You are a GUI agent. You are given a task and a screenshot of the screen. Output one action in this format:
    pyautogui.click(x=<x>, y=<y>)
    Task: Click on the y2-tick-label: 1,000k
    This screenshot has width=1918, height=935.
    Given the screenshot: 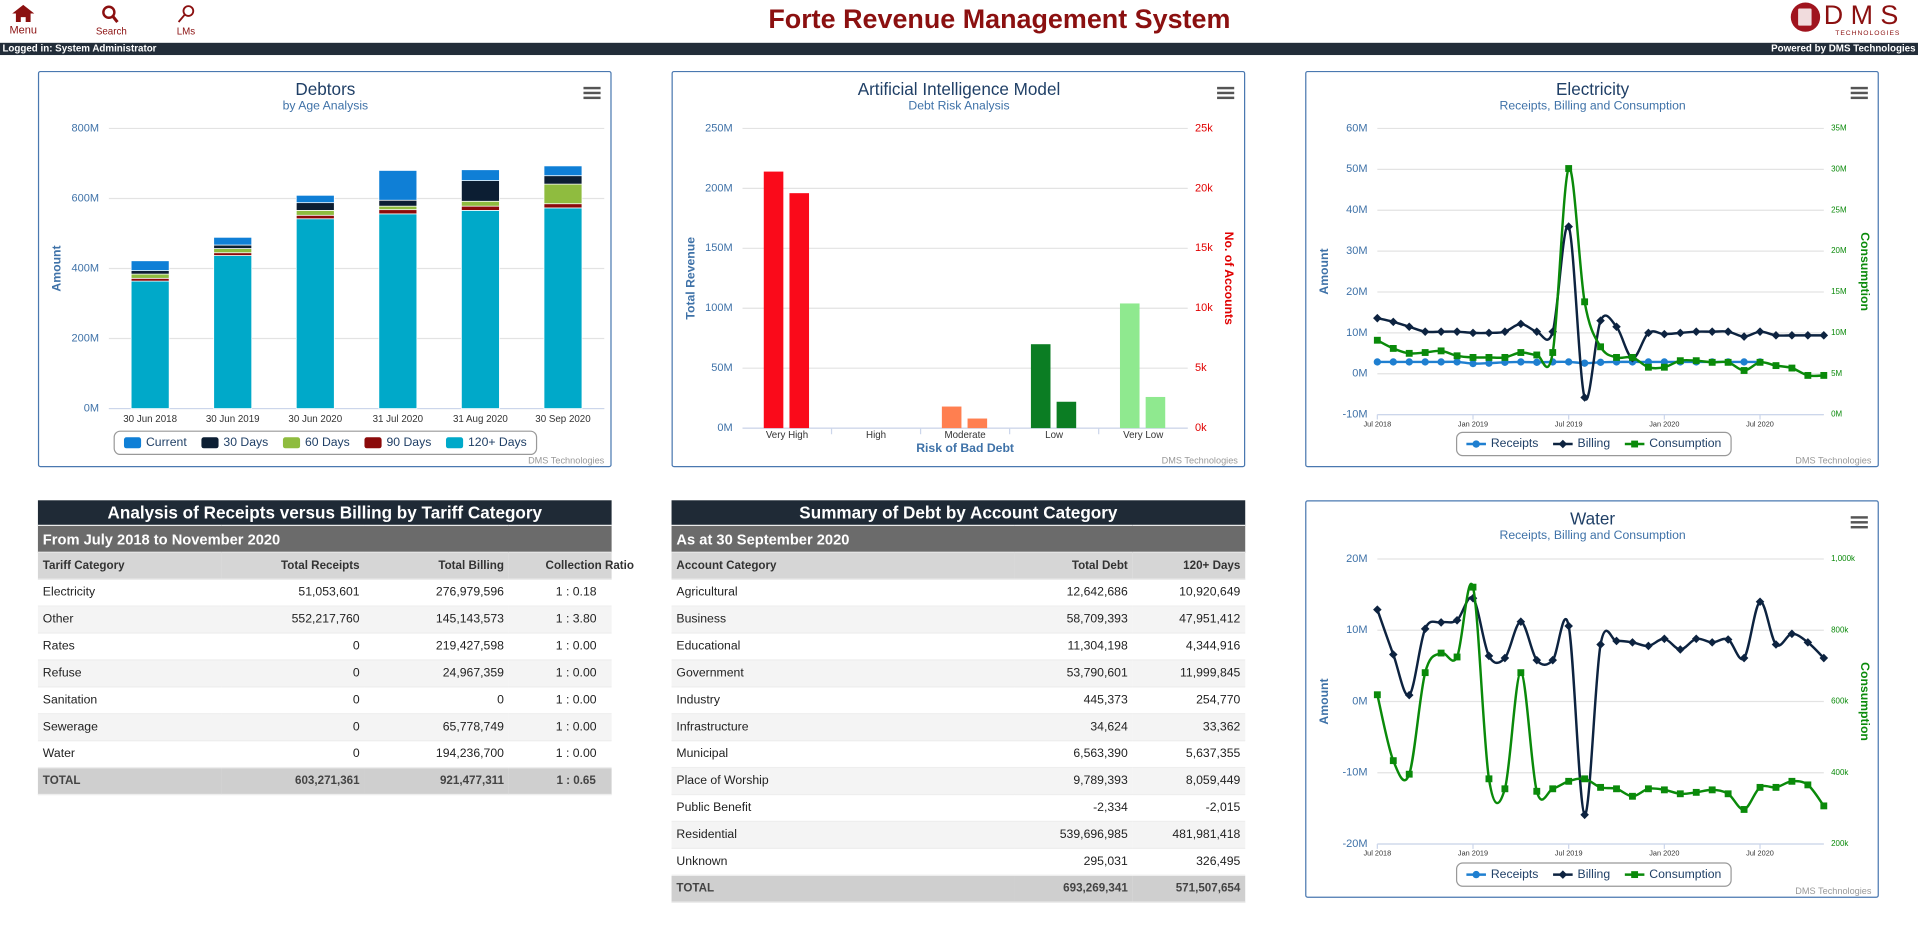 What is the action you would take?
    pyautogui.click(x=1843, y=558)
    